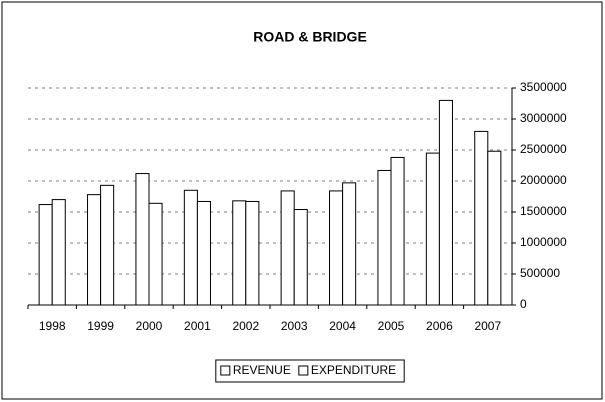 This screenshot has height=402, width=605. What do you see at coordinates (543, 242) in the screenshot?
I see `y-tick-label: 1000000` at bounding box center [543, 242].